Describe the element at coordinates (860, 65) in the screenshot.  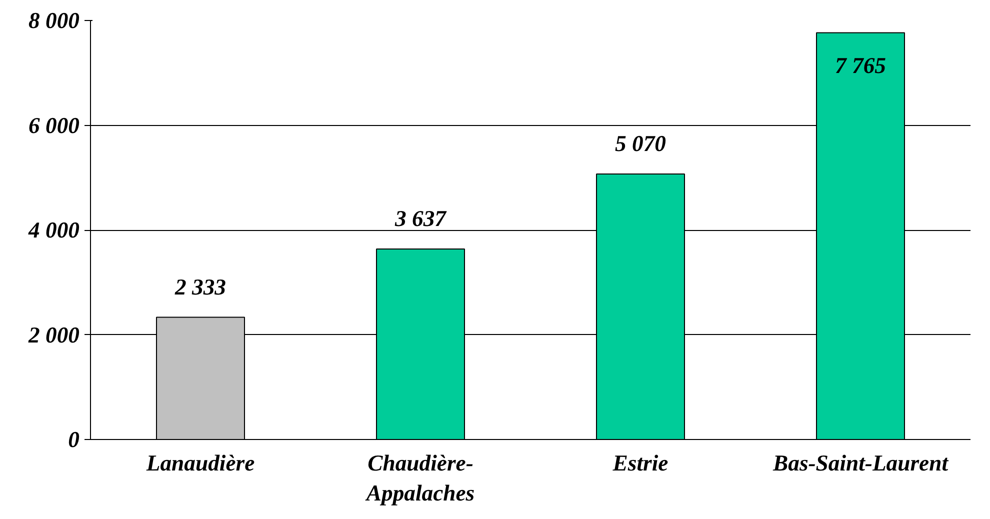
I see `data-label: 7 765` at that location.